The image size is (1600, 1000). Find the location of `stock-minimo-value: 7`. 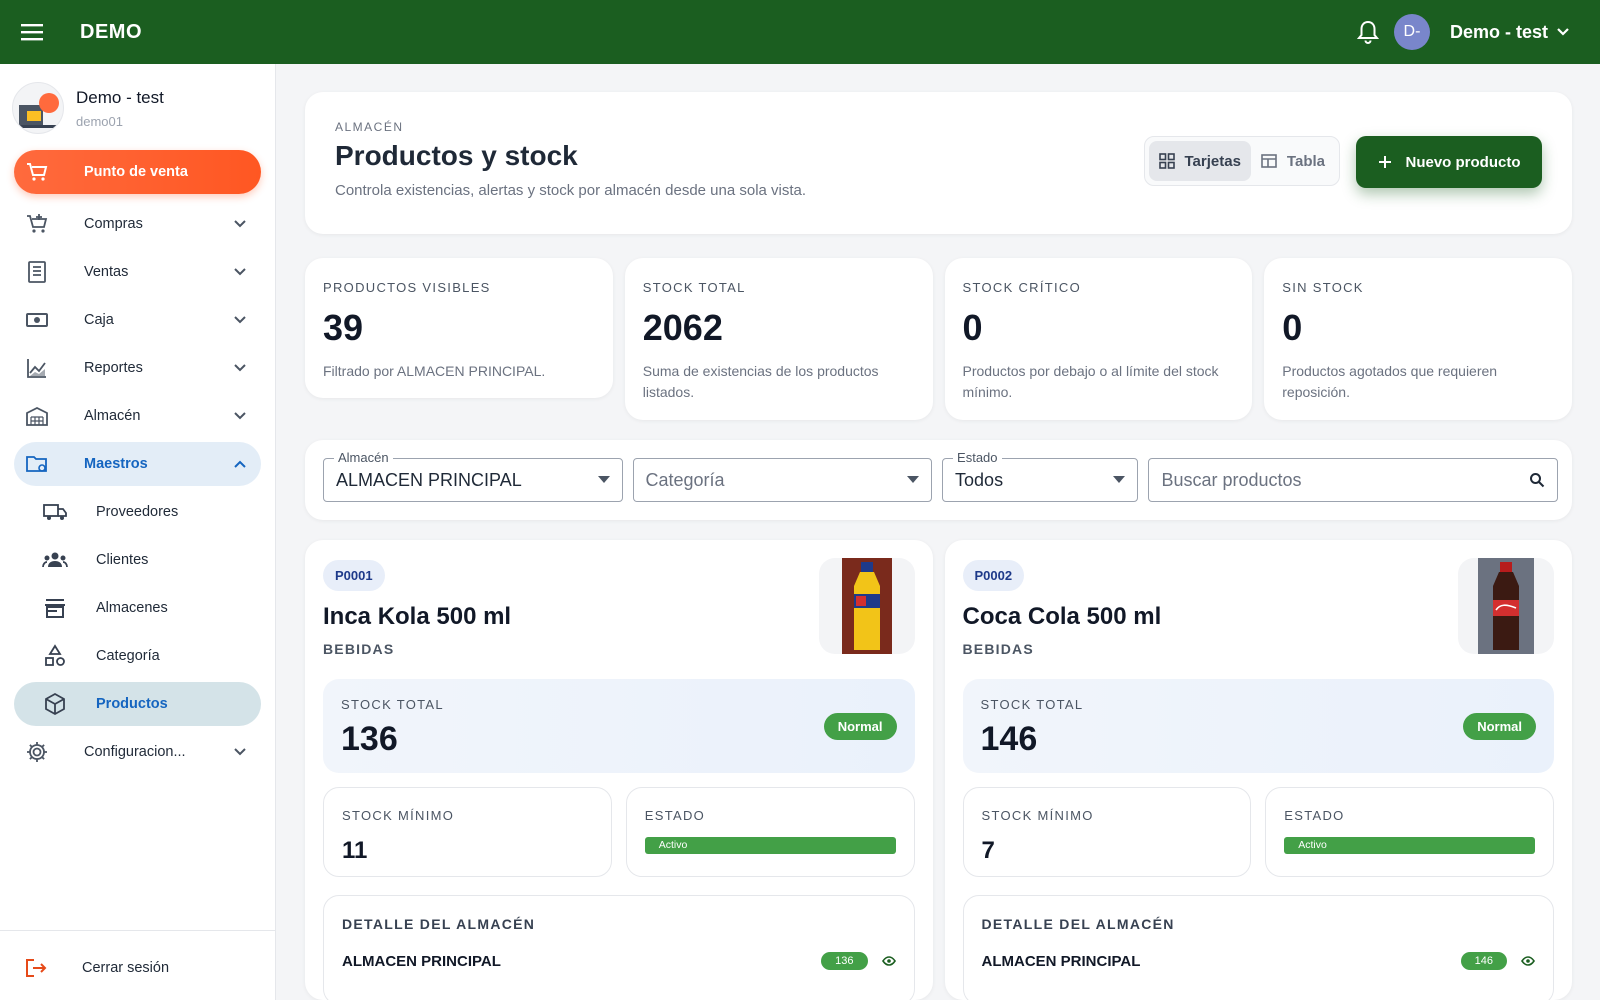

stock-minimo-value: 7 is located at coordinates (988, 850).